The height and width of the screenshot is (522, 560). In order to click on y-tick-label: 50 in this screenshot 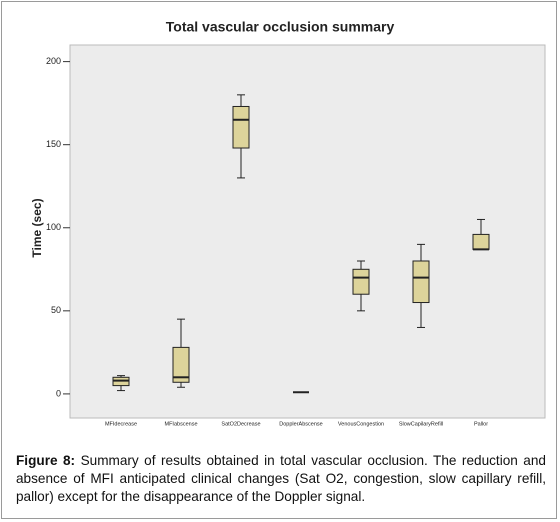, I will do `click(56, 310)`.